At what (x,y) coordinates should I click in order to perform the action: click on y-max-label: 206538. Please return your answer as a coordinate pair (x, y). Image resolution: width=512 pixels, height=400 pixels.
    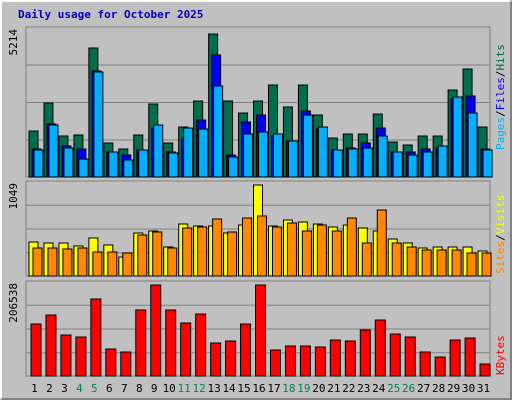
    Looking at the image, I should click on (13, 303).